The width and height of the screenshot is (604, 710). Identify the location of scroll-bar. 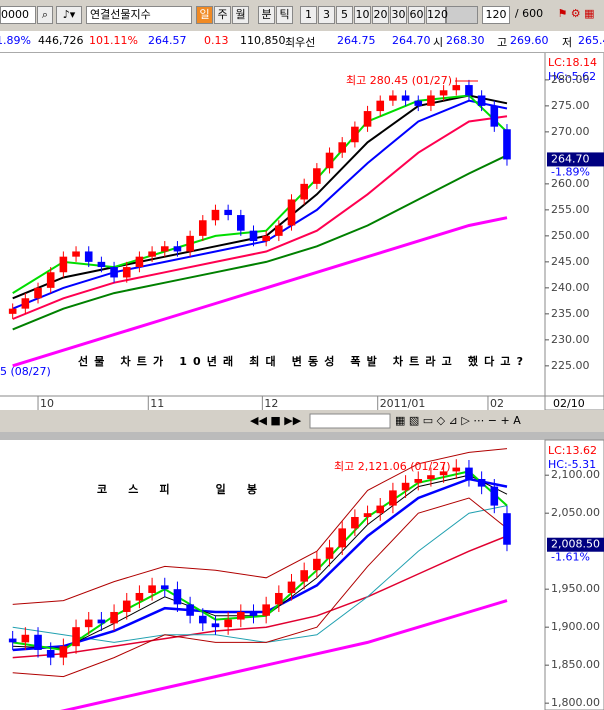
(302, 421).